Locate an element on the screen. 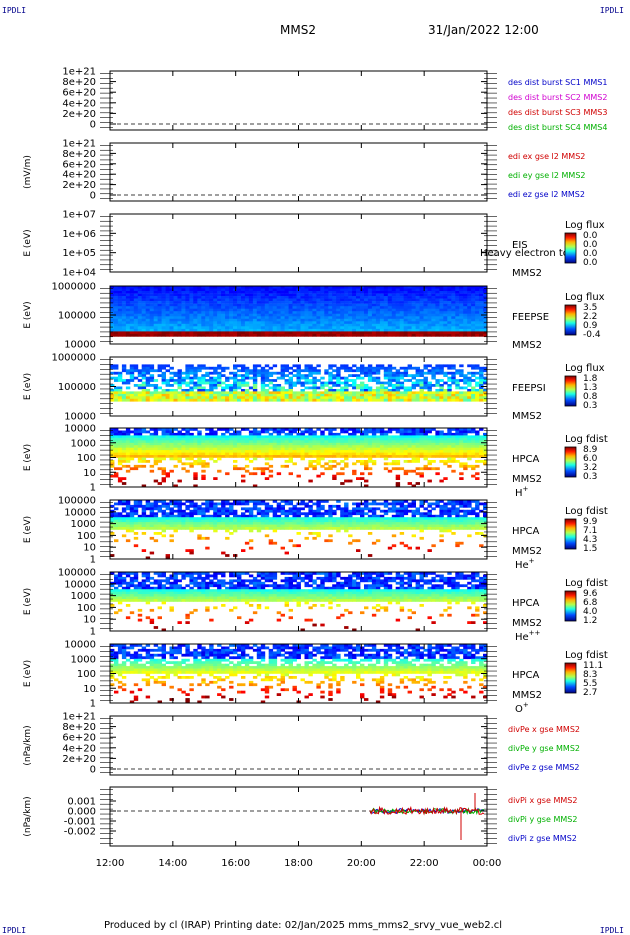 This screenshot has height=935, width=630. y-tick-label: 1e+04 is located at coordinates (79, 273).